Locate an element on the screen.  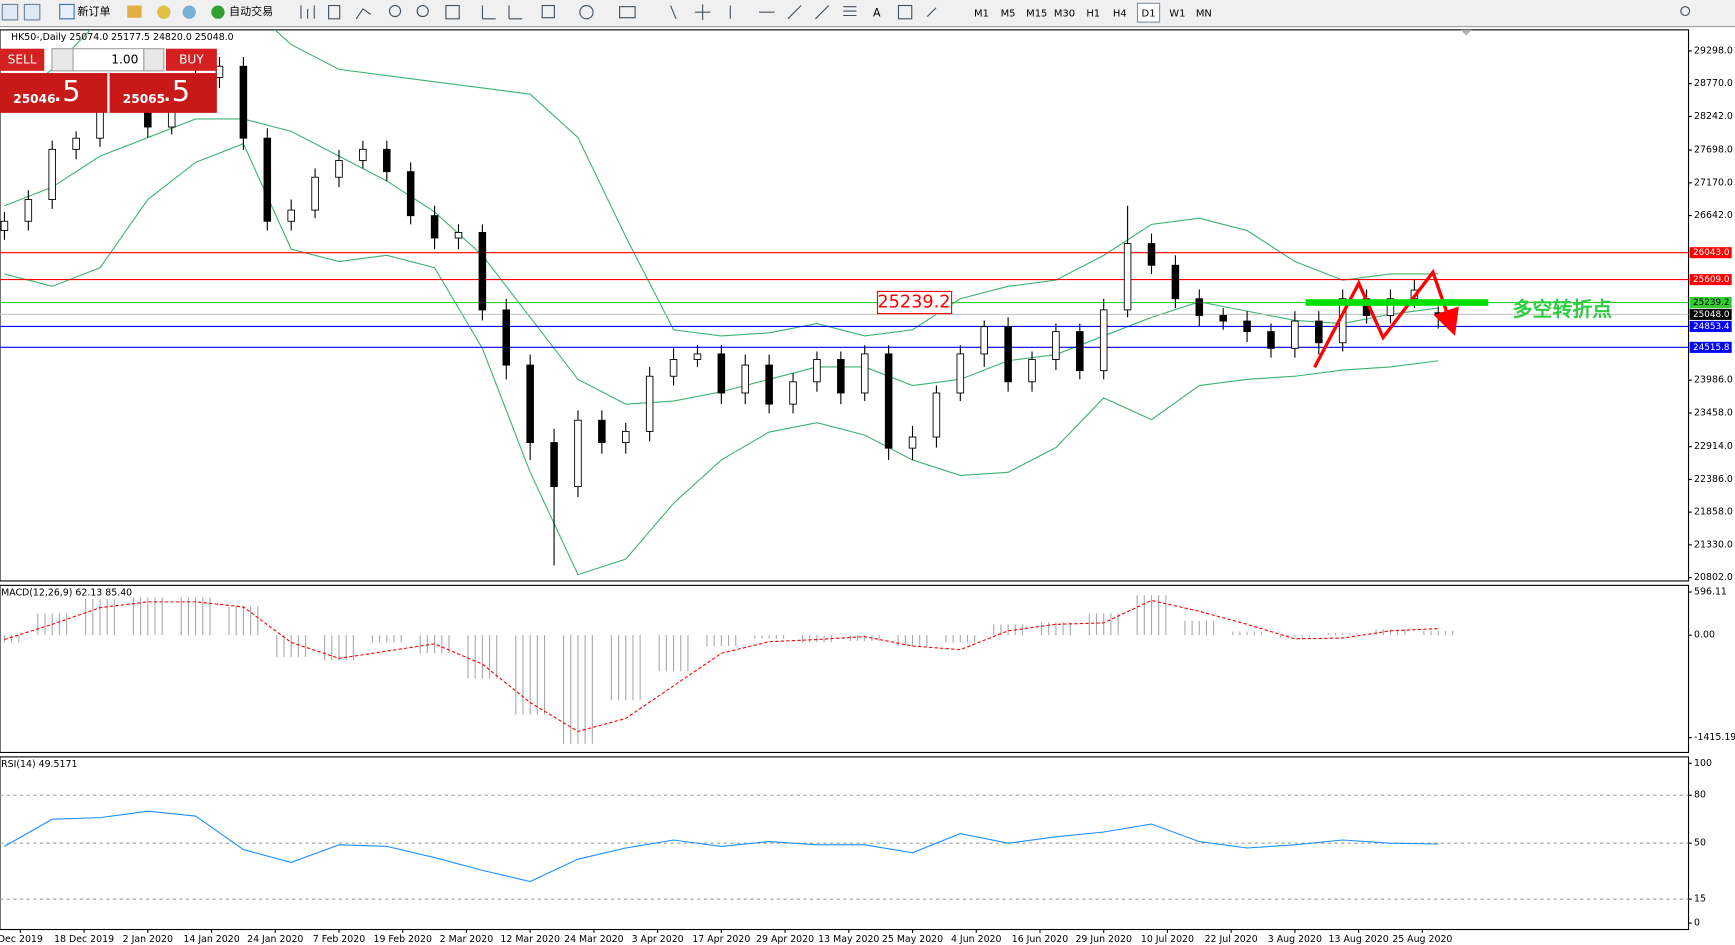
zigzag-drawing is located at coordinates (1386, 318).